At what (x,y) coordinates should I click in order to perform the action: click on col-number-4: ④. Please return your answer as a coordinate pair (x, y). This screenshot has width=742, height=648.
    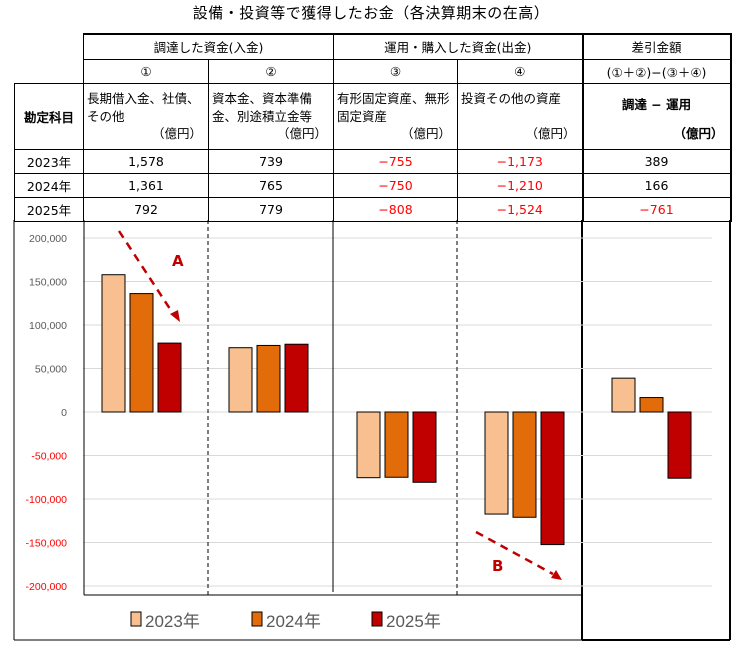
    Looking at the image, I should click on (520, 71).